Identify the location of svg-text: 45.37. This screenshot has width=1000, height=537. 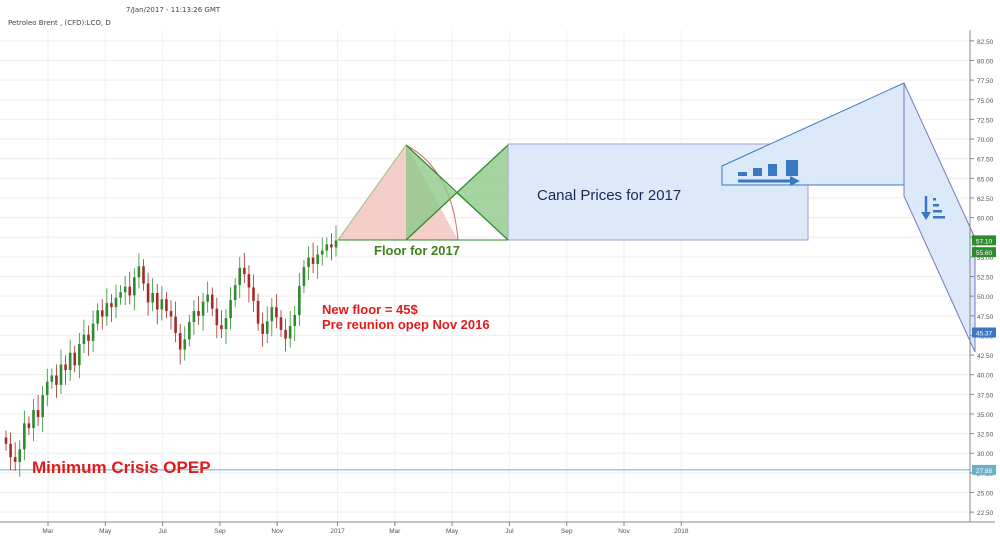
(984, 334).